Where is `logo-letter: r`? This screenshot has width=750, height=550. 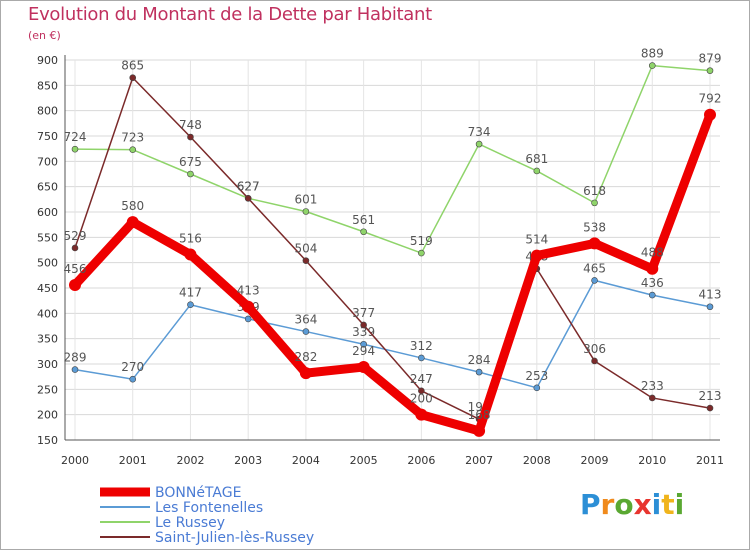 logo-letter: r is located at coordinates (607, 504).